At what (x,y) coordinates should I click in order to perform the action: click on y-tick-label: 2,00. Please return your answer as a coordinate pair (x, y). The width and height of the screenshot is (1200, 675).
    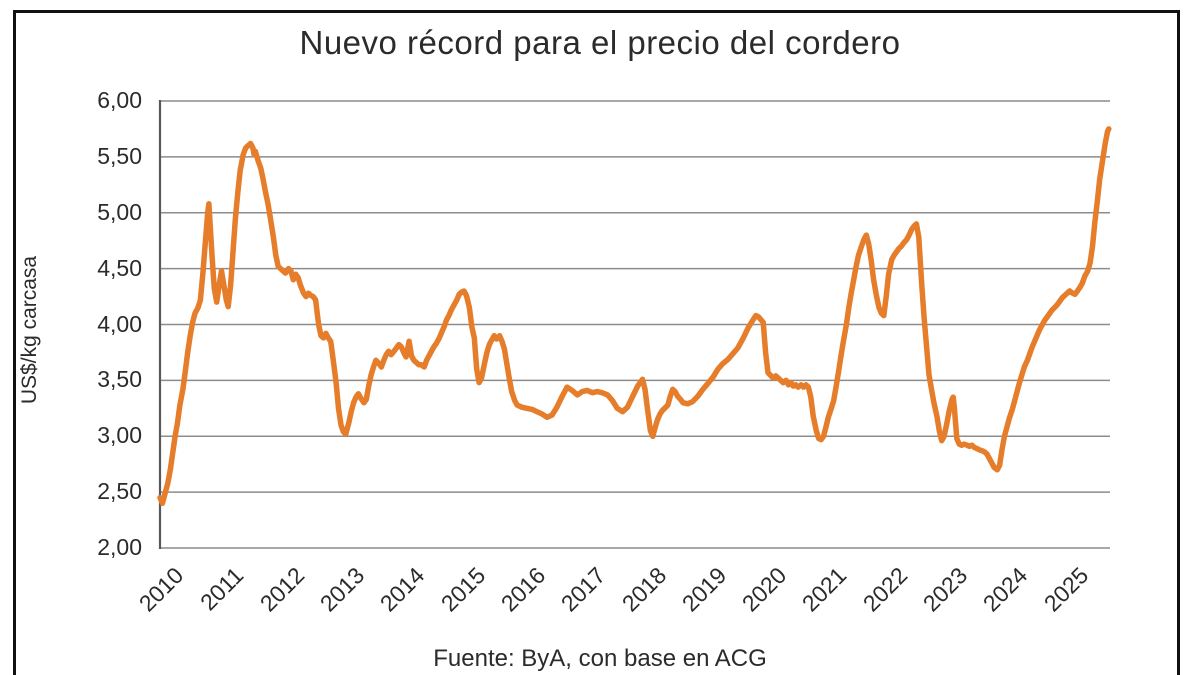
    Looking at the image, I should click on (119, 547).